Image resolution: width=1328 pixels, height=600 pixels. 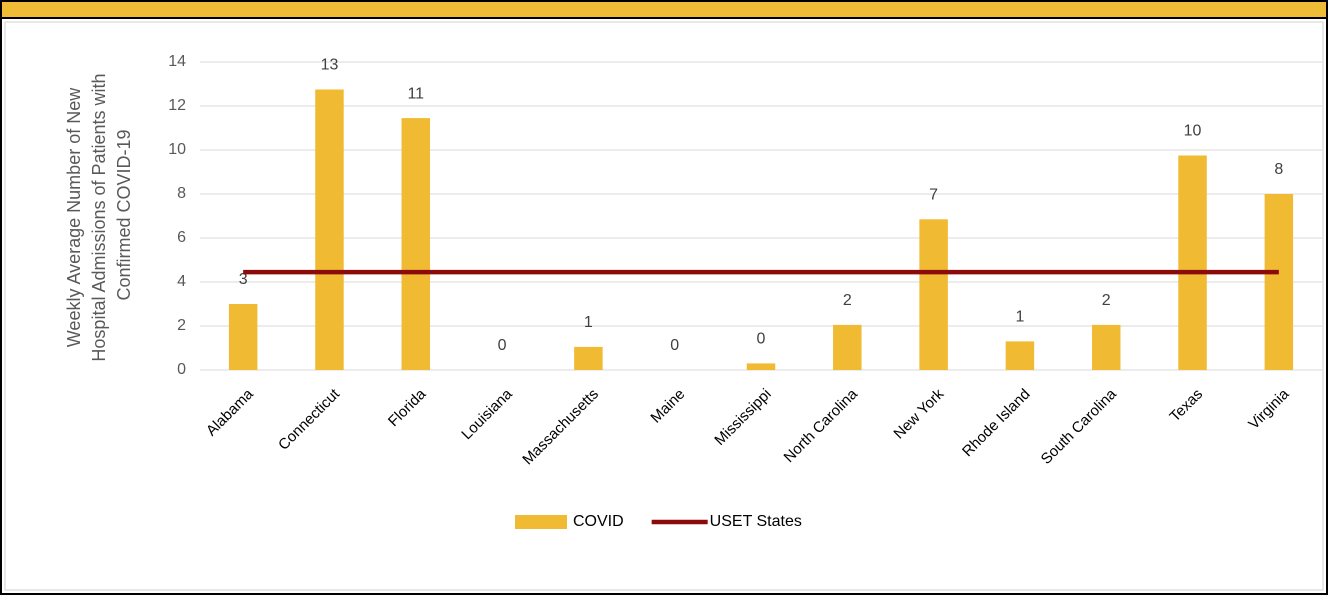 I want to click on data-label: 13, so click(x=330, y=65).